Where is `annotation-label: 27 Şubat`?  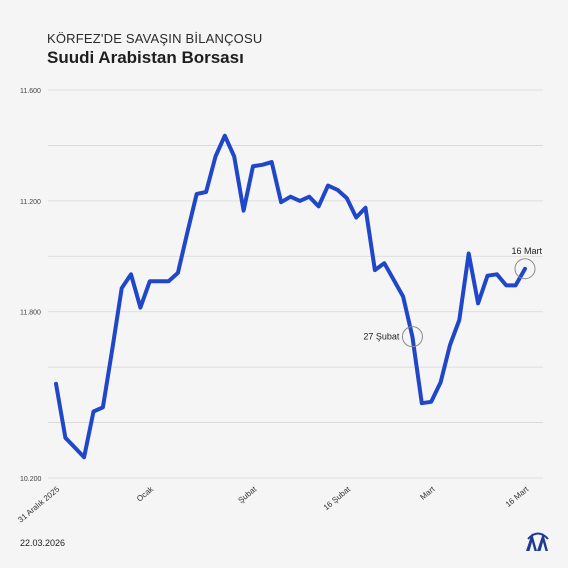 annotation-label: 27 Şubat is located at coordinates (381, 337).